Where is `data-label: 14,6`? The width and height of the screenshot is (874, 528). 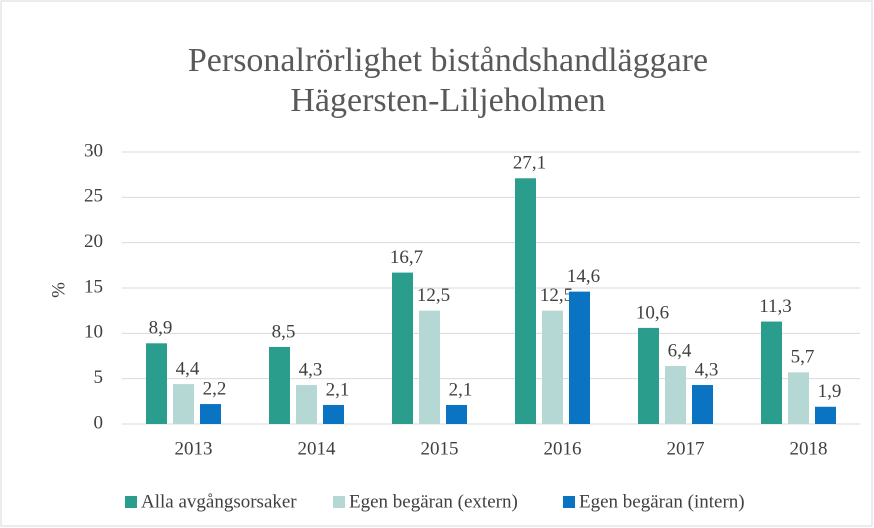 data-label: 14,6 is located at coordinates (583, 276).